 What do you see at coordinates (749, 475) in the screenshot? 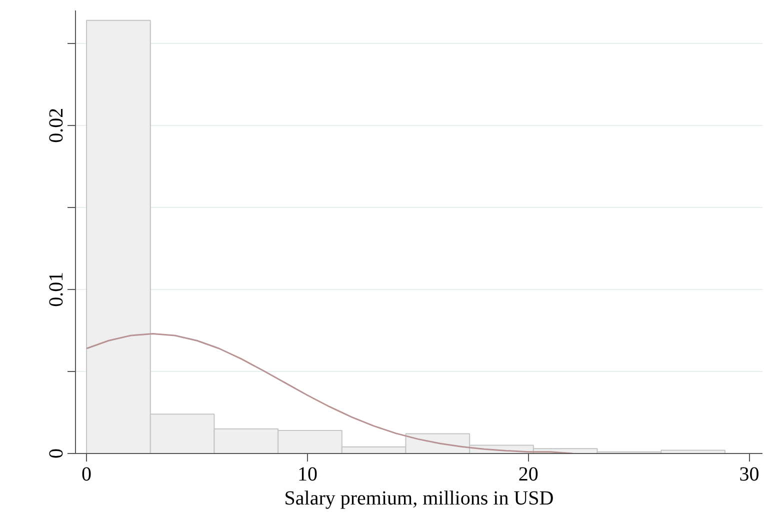
I see `x-tick-label: 30` at bounding box center [749, 475].